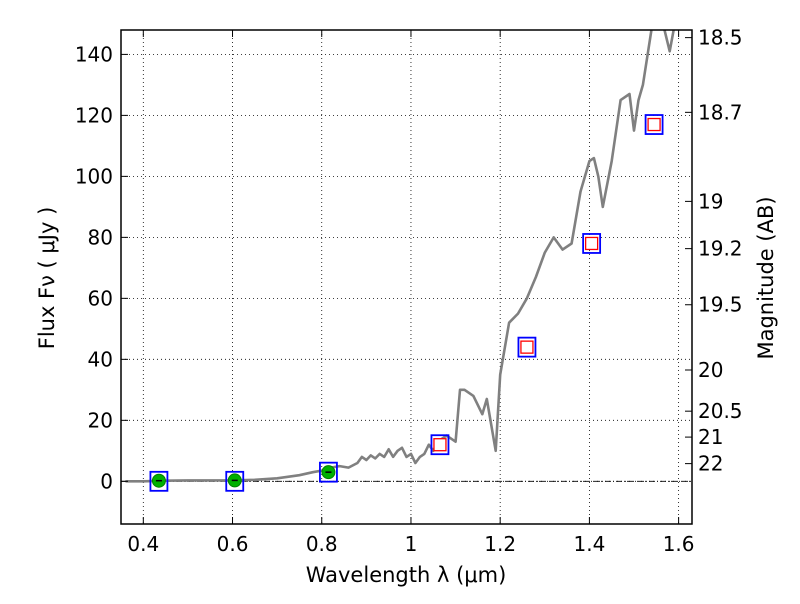 The width and height of the screenshot is (800, 604). I want to click on y-tick-label: 20, so click(100, 420).